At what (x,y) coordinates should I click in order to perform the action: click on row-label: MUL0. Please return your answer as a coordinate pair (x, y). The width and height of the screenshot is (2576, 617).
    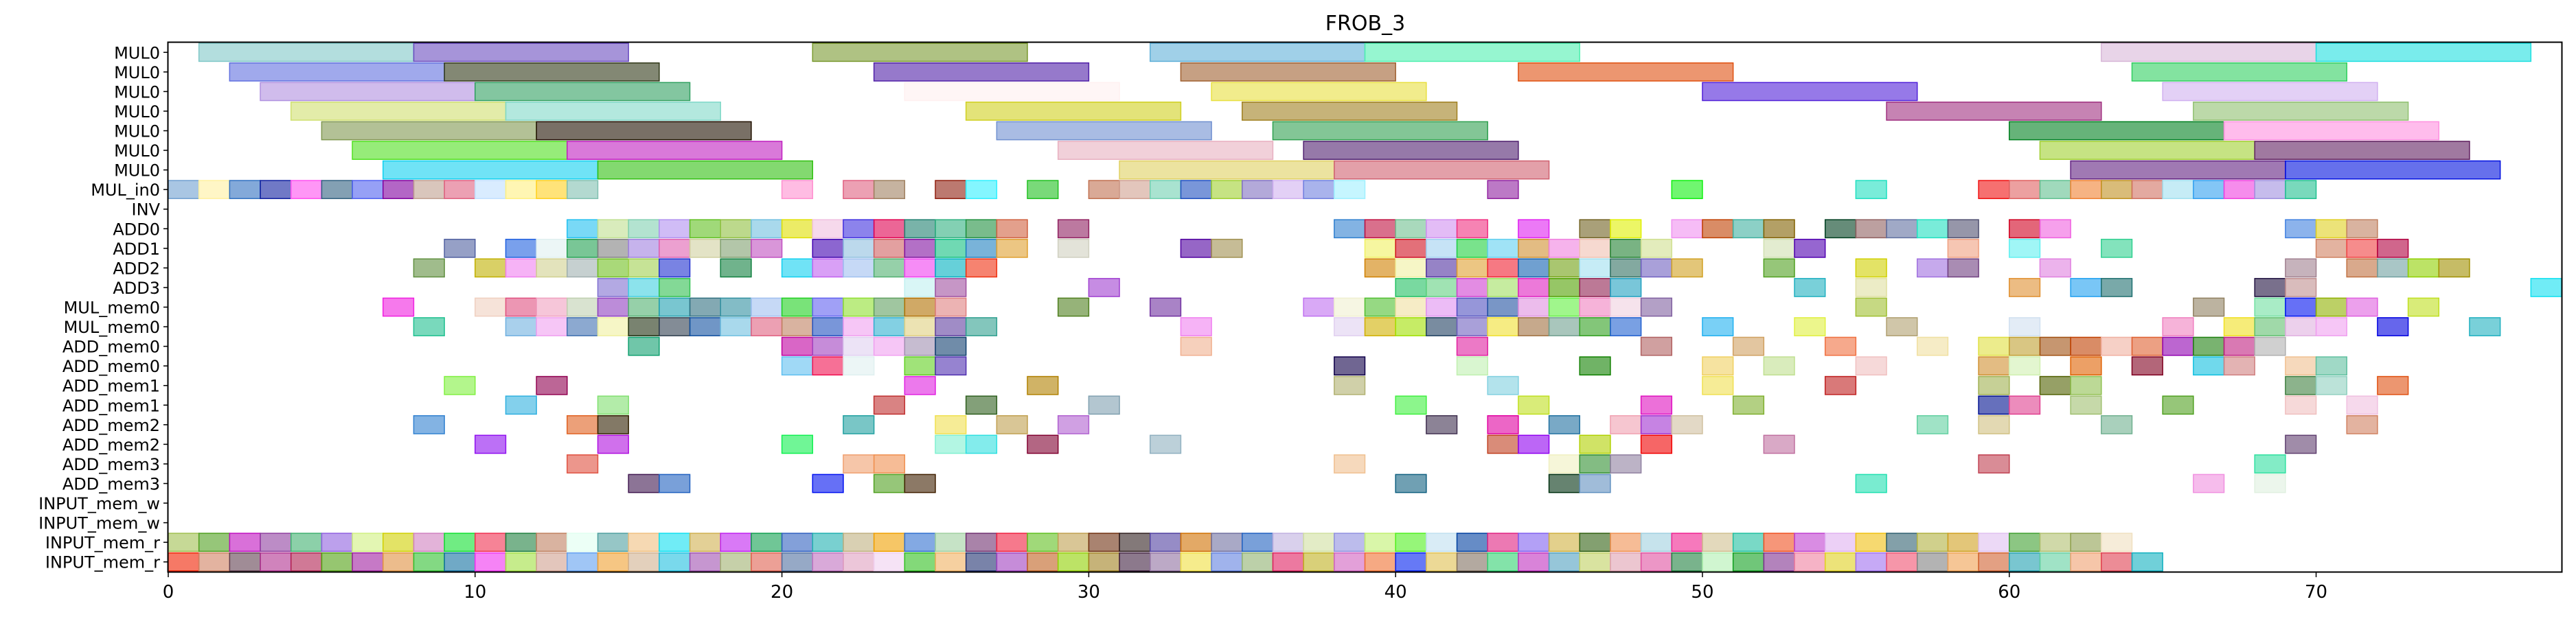
    Looking at the image, I should click on (137, 52).